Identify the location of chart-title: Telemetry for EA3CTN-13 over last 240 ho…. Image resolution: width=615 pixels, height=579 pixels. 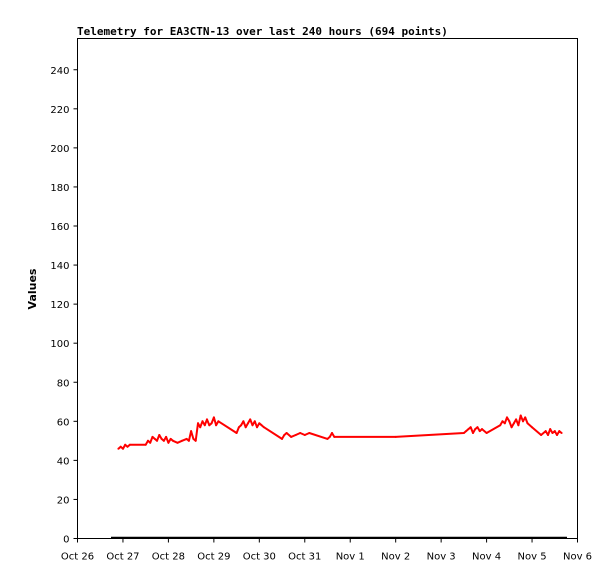
(262, 31).